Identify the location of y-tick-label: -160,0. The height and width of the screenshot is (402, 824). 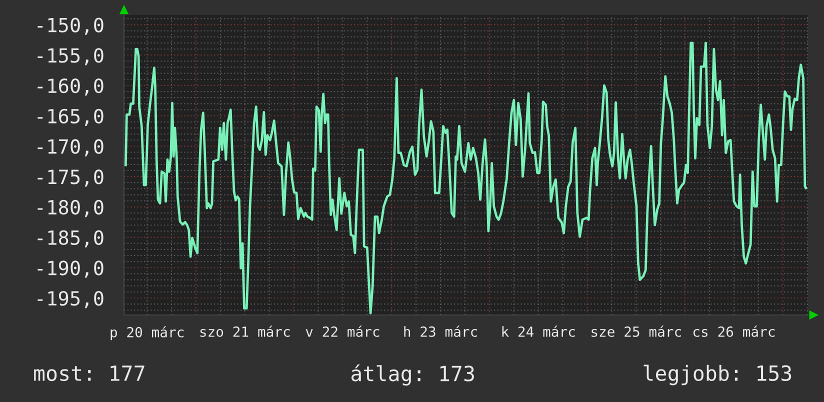
(71, 87).